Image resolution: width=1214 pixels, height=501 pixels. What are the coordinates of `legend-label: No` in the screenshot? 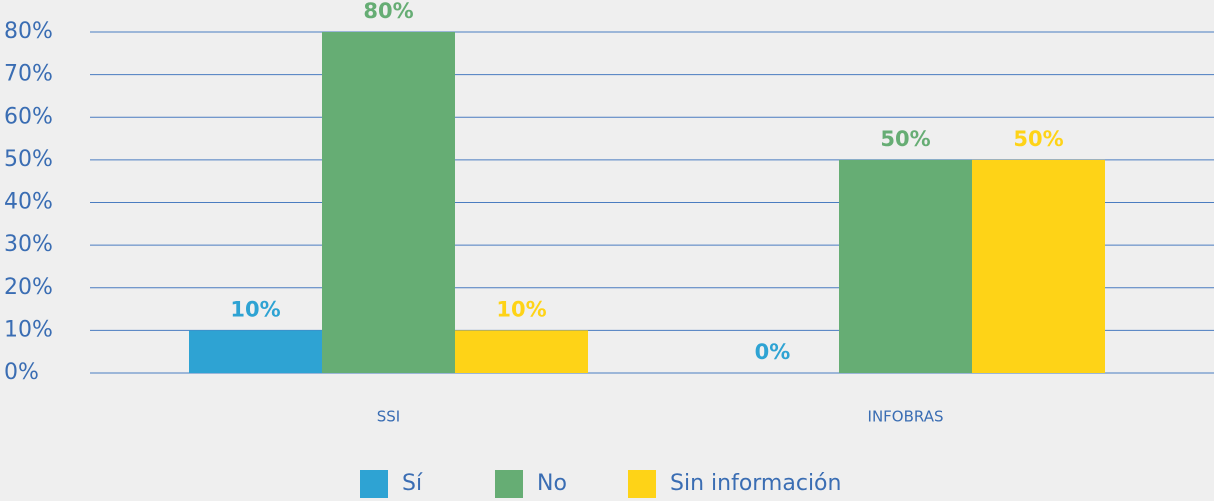 It's located at (552, 483).